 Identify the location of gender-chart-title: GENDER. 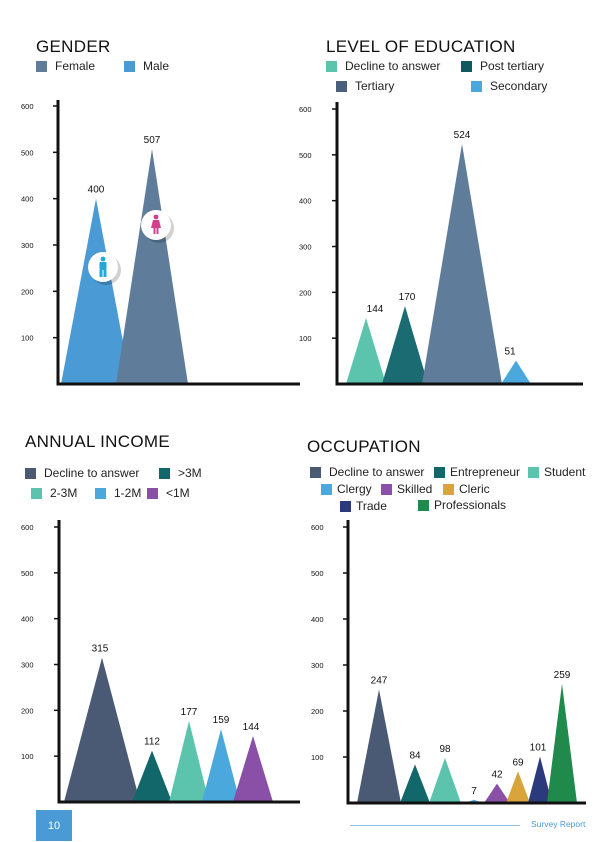
(73, 46).